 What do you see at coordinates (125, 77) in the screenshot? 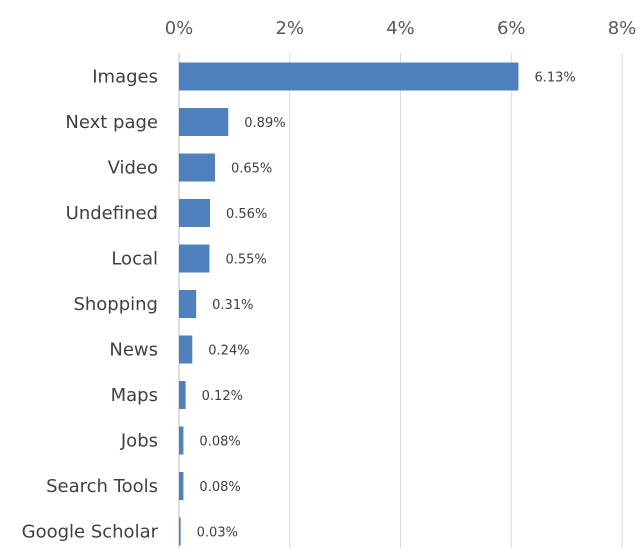
I see `category-label: Images` at bounding box center [125, 77].